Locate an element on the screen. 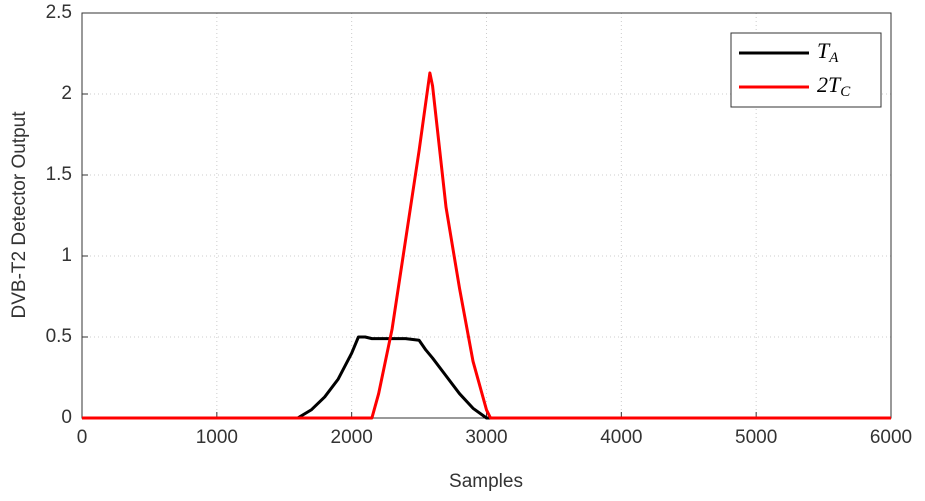  y-axis-label: DVB-T2 Detector Output is located at coordinates (19, 215).